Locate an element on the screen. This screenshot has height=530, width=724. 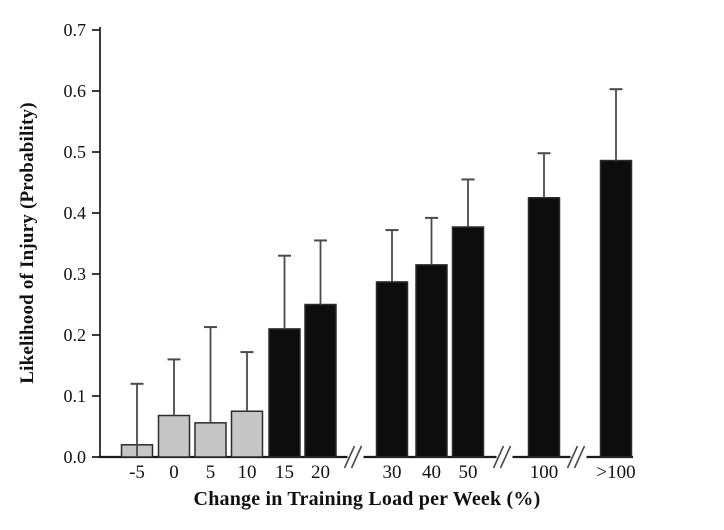
y-tick-label: 0.5 is located at coordinates (75, 152).